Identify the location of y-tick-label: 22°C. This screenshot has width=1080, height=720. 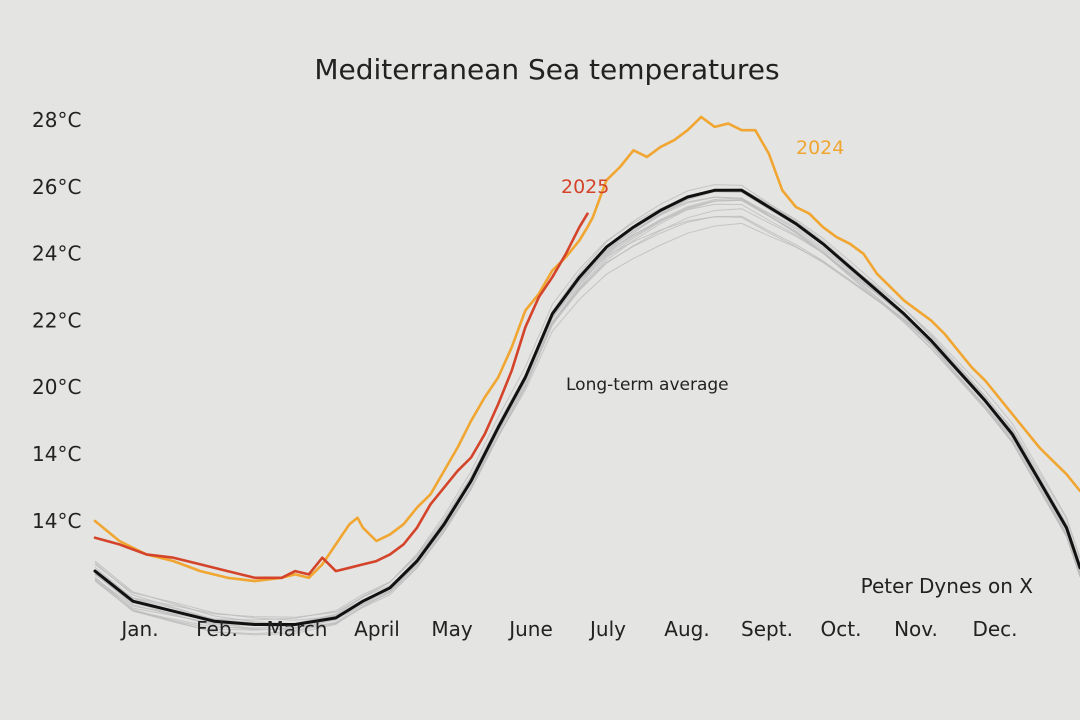
(56, 320).